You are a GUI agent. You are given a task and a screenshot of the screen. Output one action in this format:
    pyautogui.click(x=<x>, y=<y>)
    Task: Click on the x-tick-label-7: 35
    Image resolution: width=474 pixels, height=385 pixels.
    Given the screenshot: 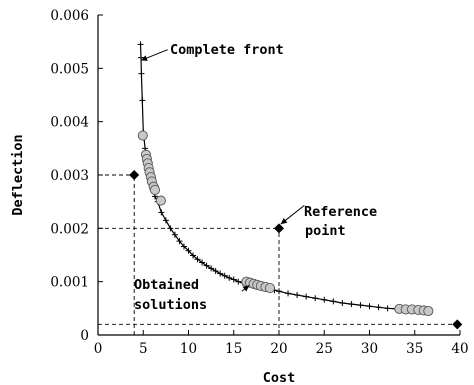 What is the action you would take?
    pyautogui.click(x=414, y=349)
    